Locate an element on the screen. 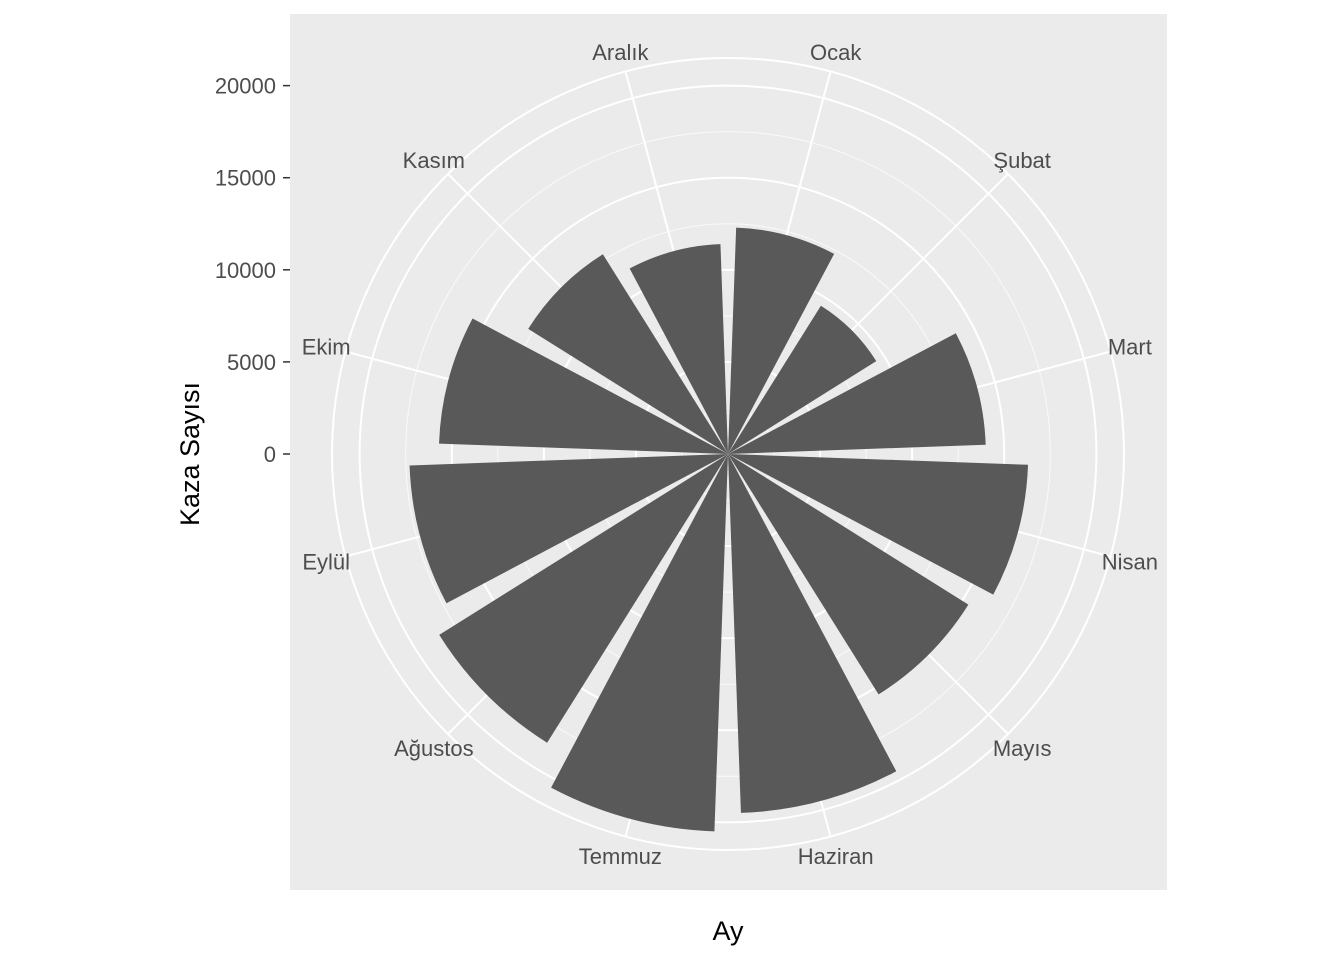 This screenshot has height=960, width=1344. category-label: Mart is located at coordinates (1130, 346).